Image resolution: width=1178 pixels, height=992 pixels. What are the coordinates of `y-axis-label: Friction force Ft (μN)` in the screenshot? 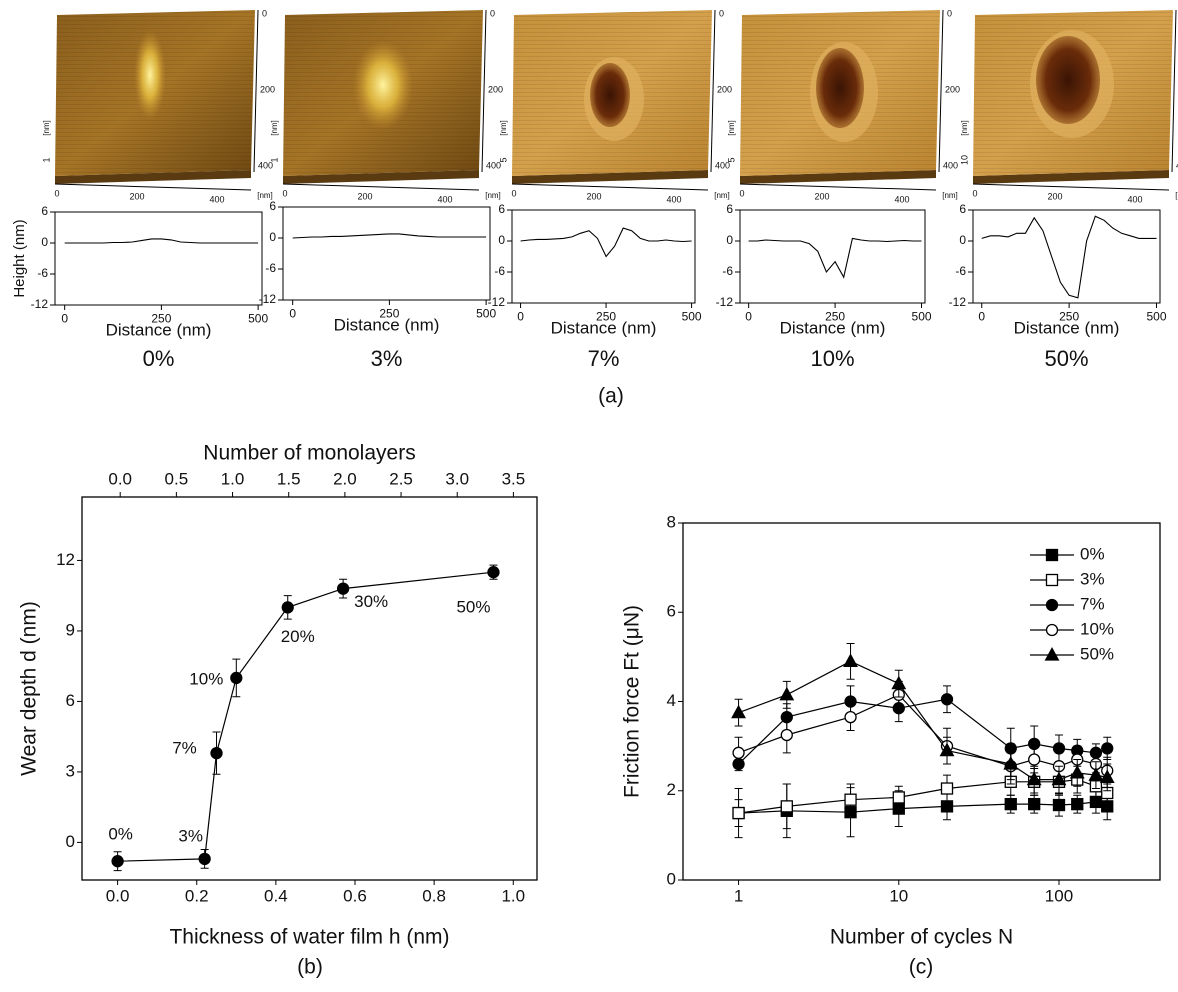 It's located at (632, 701).